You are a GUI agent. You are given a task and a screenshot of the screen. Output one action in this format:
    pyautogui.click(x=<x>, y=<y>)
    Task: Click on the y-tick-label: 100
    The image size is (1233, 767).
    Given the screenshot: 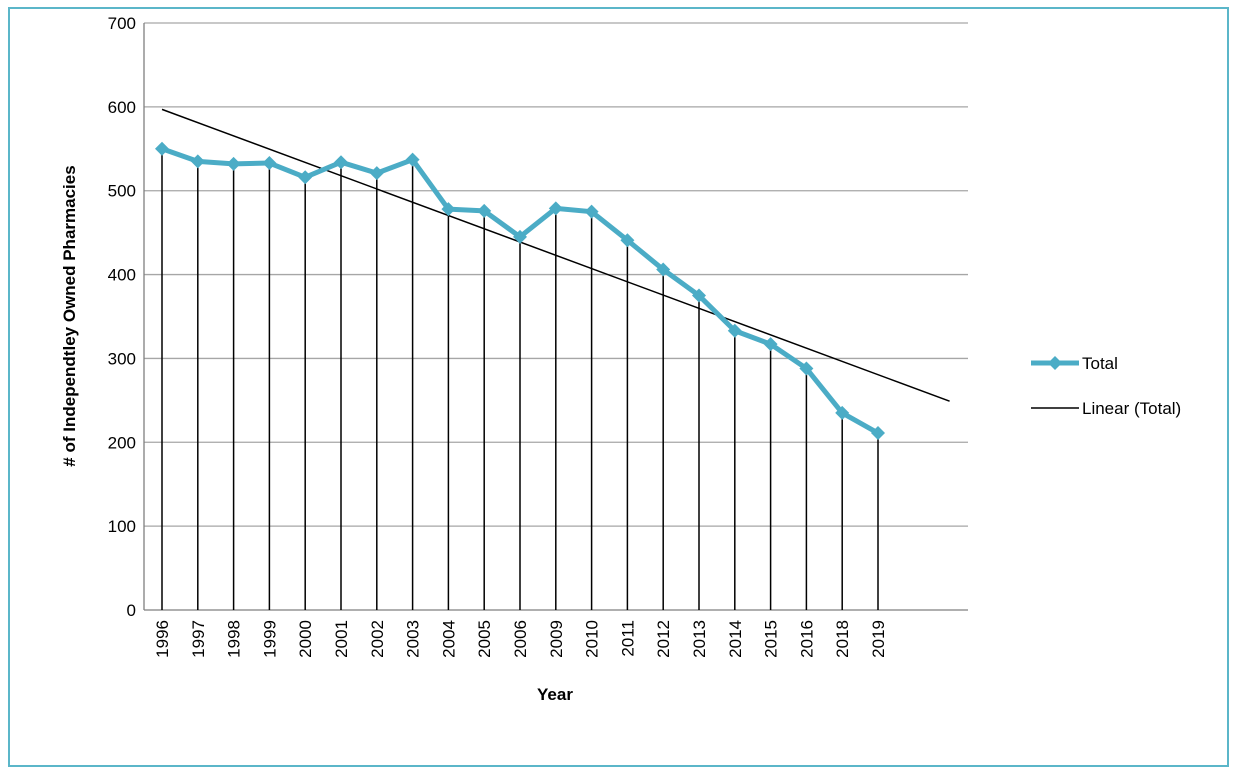 What is the action you would take?
    pyautogui.click(x=122, y=526)
    